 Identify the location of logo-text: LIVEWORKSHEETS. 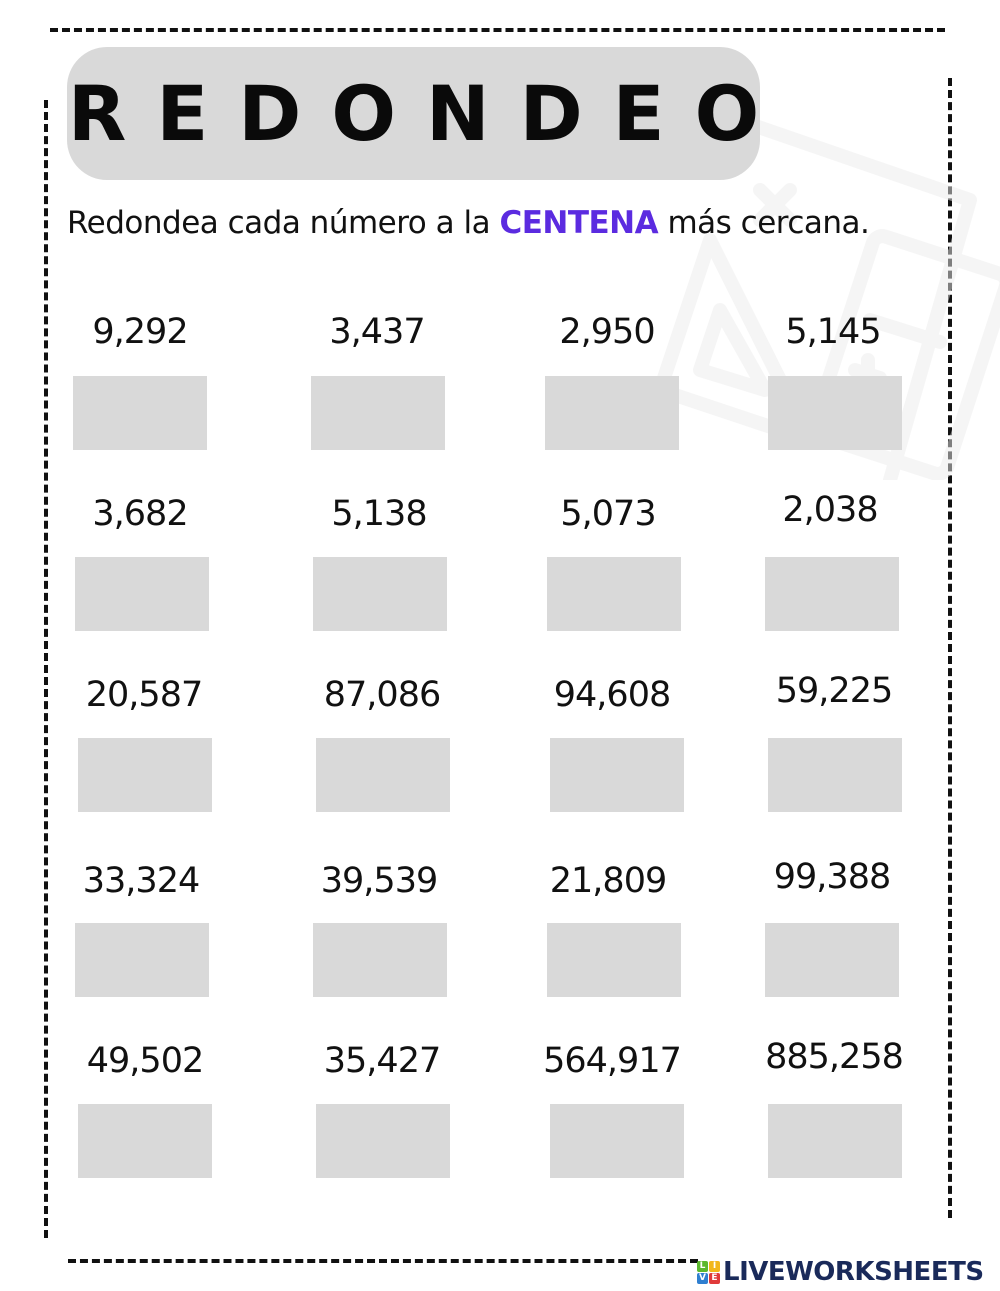
(853, 1272).